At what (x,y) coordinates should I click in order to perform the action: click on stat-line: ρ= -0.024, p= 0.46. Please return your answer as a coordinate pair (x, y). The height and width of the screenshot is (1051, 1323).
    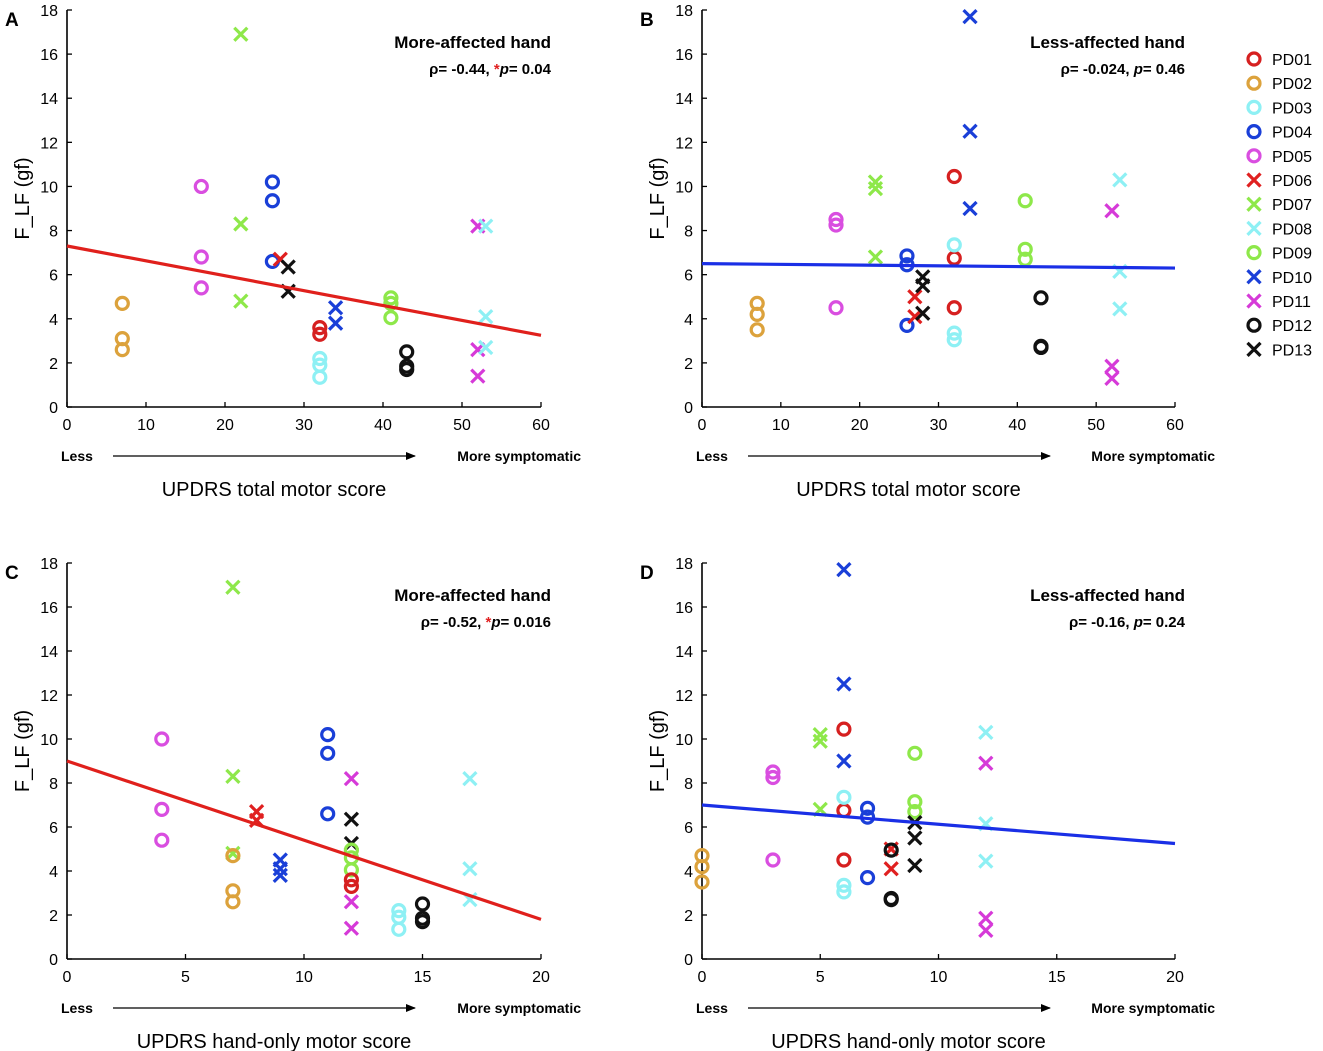
    Looking at the image, I should click on (1123, 69).